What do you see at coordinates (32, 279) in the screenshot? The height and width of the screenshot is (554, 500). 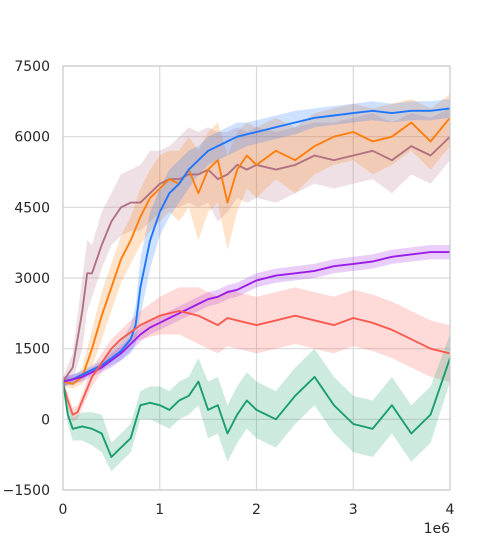 I see `y-tick-label-3: 3000` at bounding box center [32, 279].